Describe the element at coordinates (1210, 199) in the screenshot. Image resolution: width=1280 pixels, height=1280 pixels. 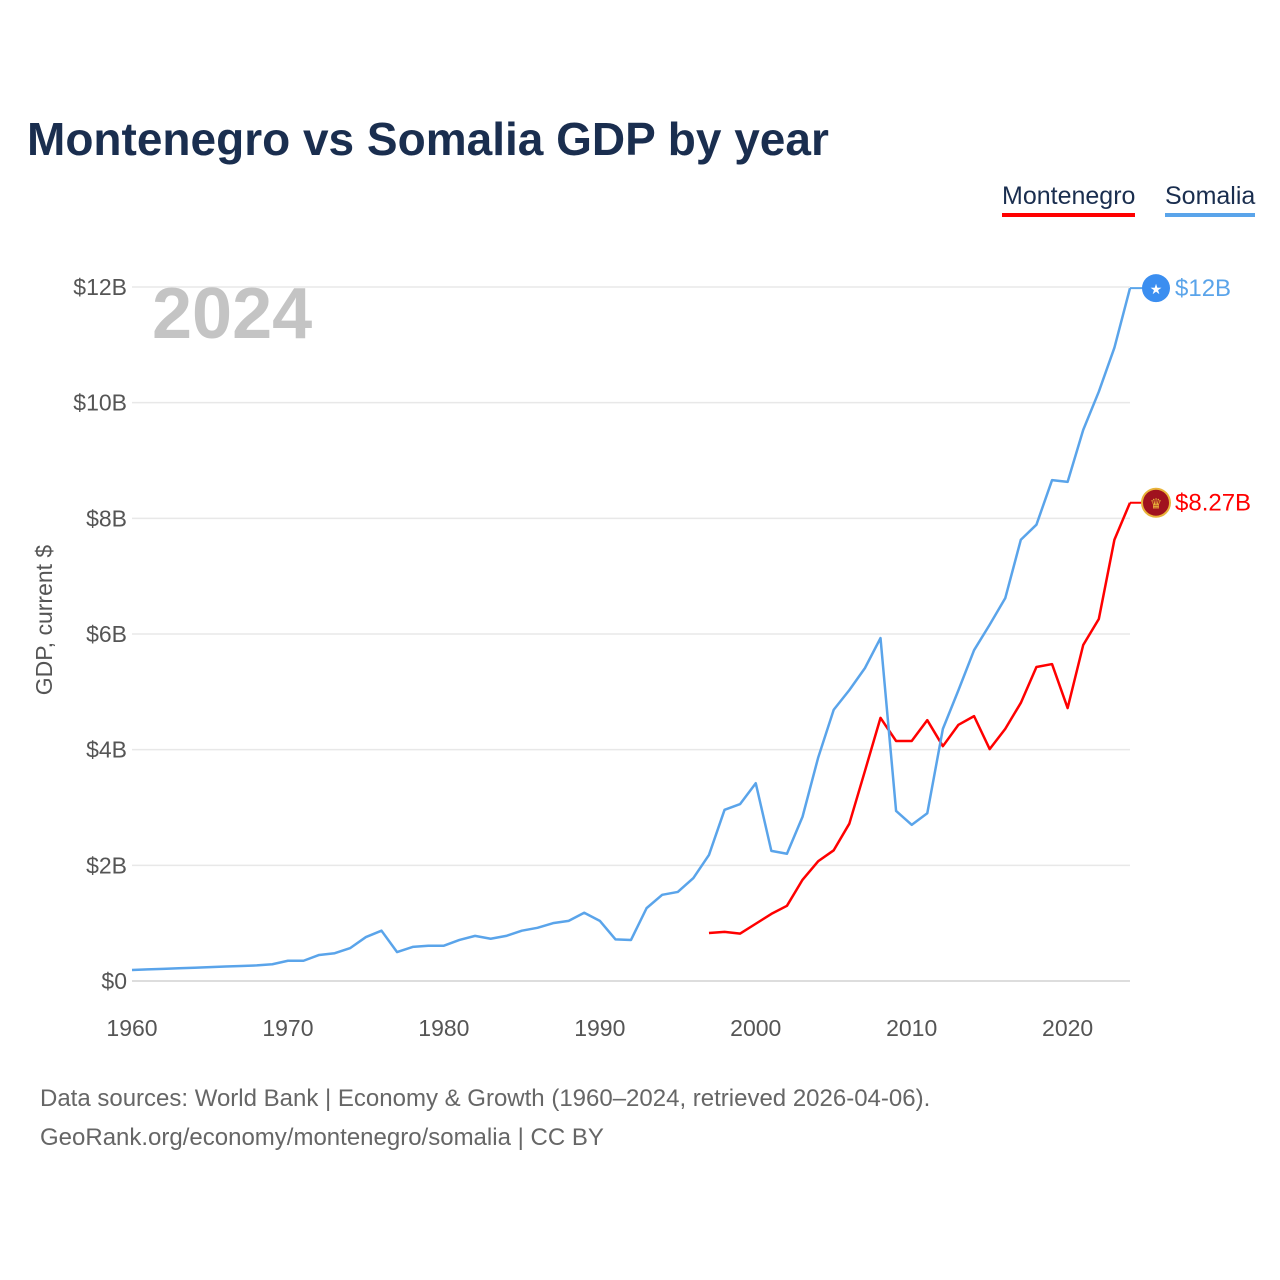
I see `legend-somalia: Somalia` at that location.